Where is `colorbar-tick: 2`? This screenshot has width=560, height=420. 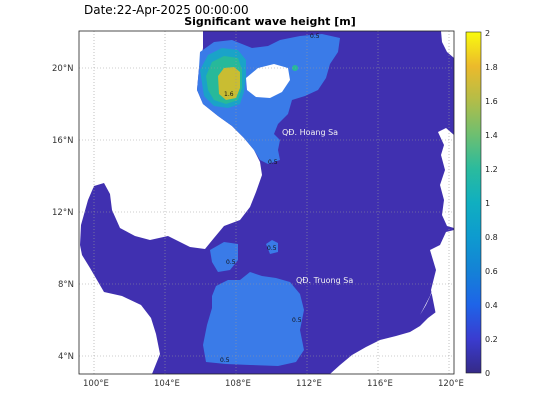 colorbar-tick: 2 is located at coordinates (487, 33).